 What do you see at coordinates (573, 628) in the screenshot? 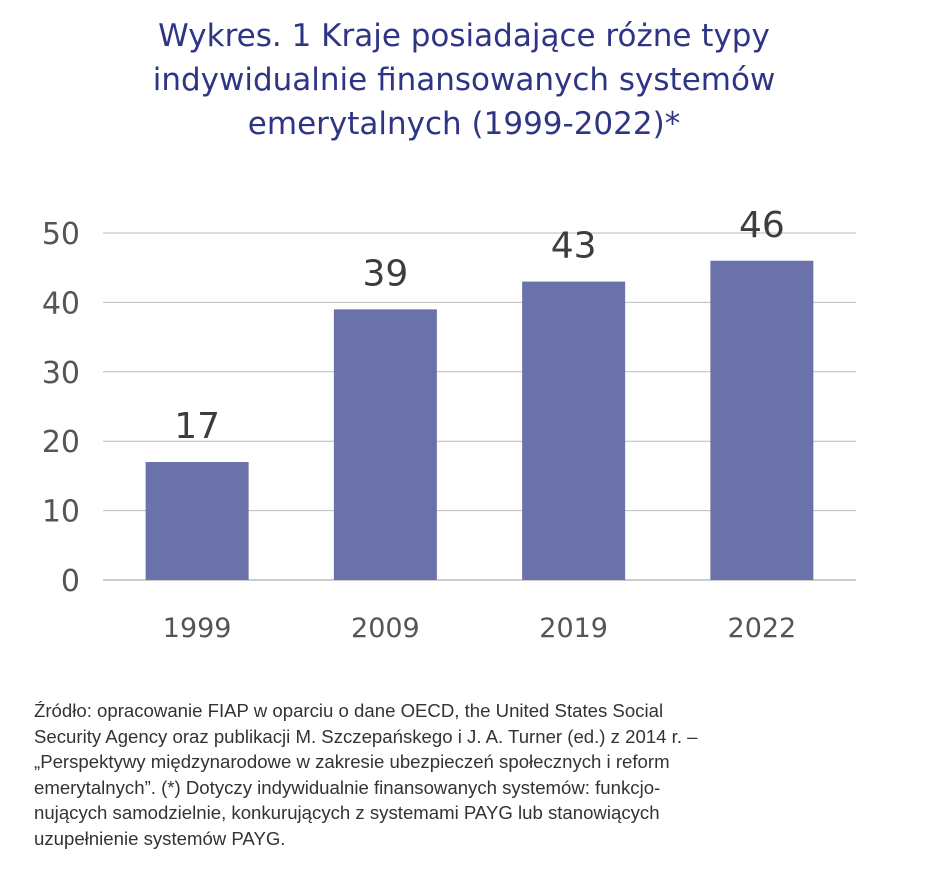
I see `x-tick-label: 2019` at bounding box center [573, 628].